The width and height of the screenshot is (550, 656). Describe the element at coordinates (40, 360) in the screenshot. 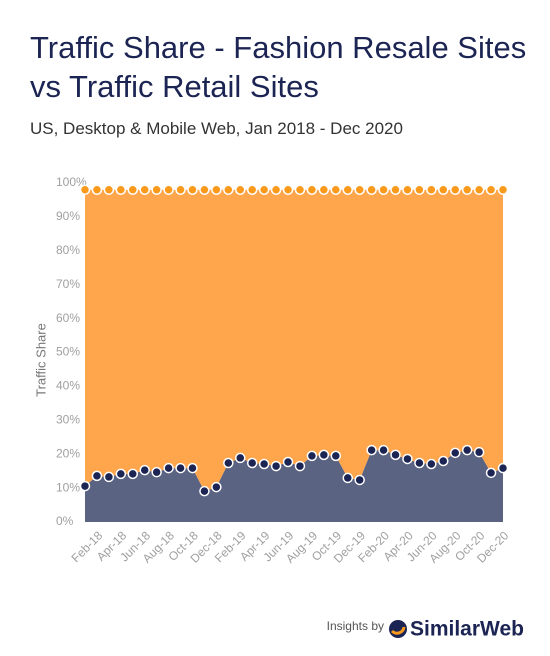

I see `y-axis-label: Traffic Share` at that location.